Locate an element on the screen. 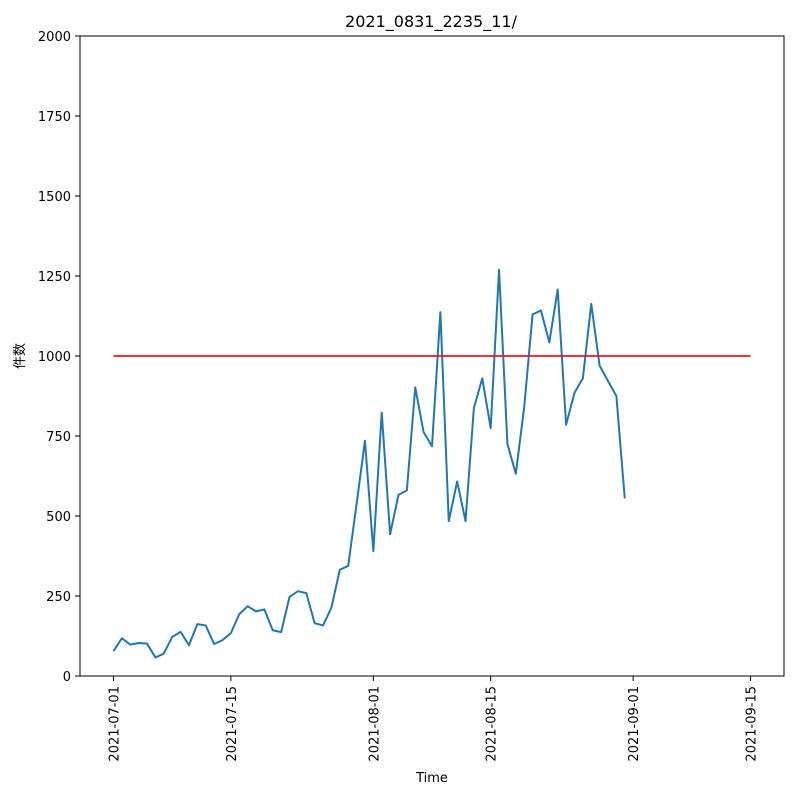  y-tick-label: 500 is located at coordinates (58, 517).